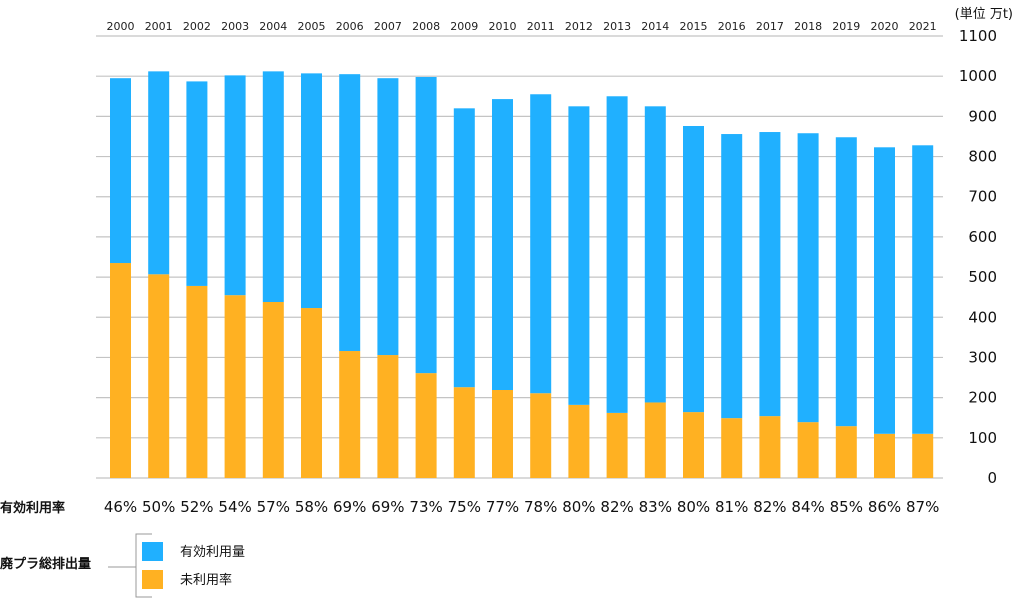  I want to click on bar-unused-2001, so click(159, 376).